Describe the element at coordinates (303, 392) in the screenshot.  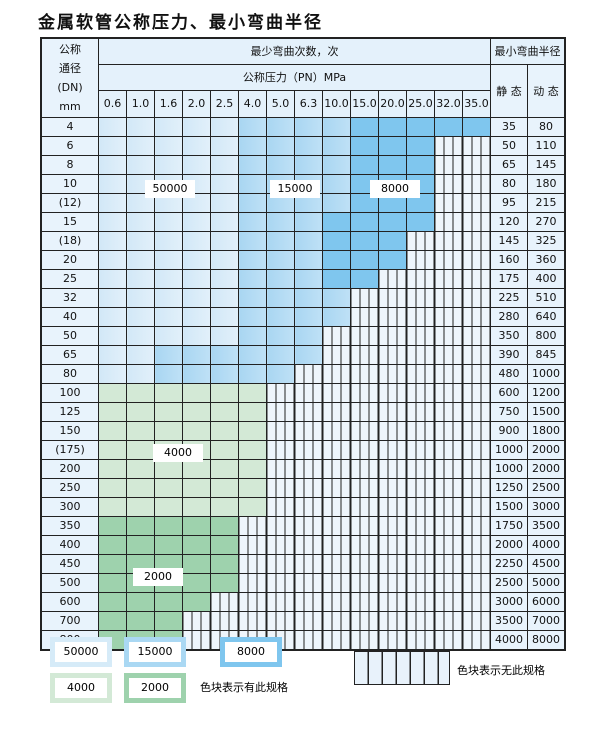
I see `table-row: 100 600 1200` at that location.